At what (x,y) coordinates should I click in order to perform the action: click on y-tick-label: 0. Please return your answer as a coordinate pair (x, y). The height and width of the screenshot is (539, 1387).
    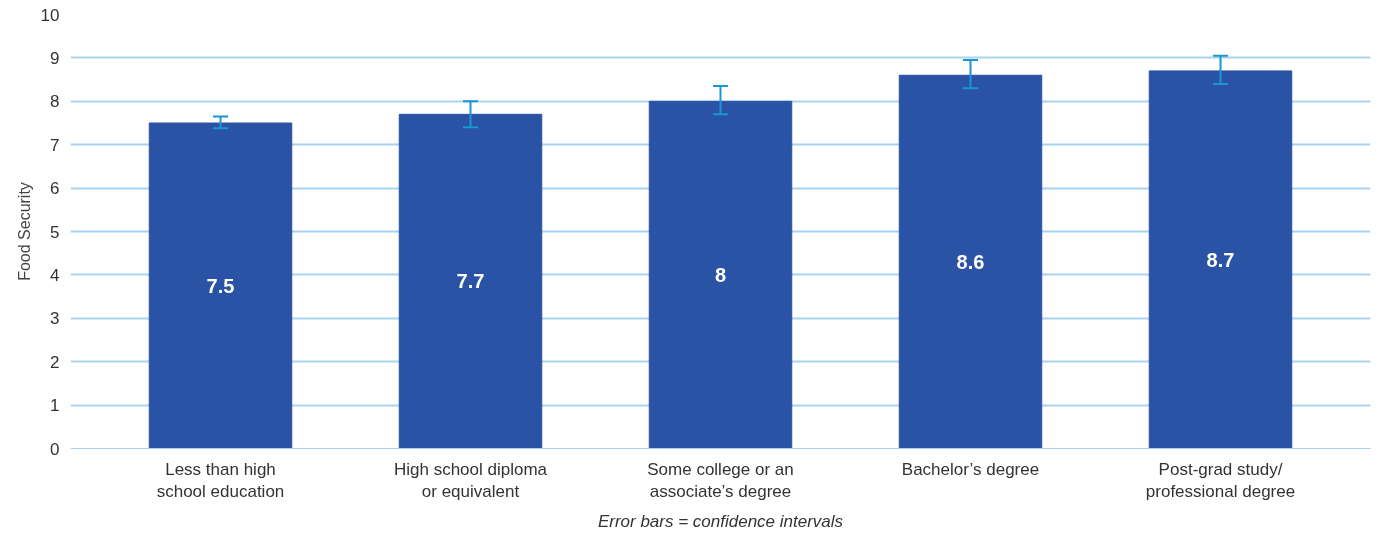
    Looking at the image, I should click on (55, 449).